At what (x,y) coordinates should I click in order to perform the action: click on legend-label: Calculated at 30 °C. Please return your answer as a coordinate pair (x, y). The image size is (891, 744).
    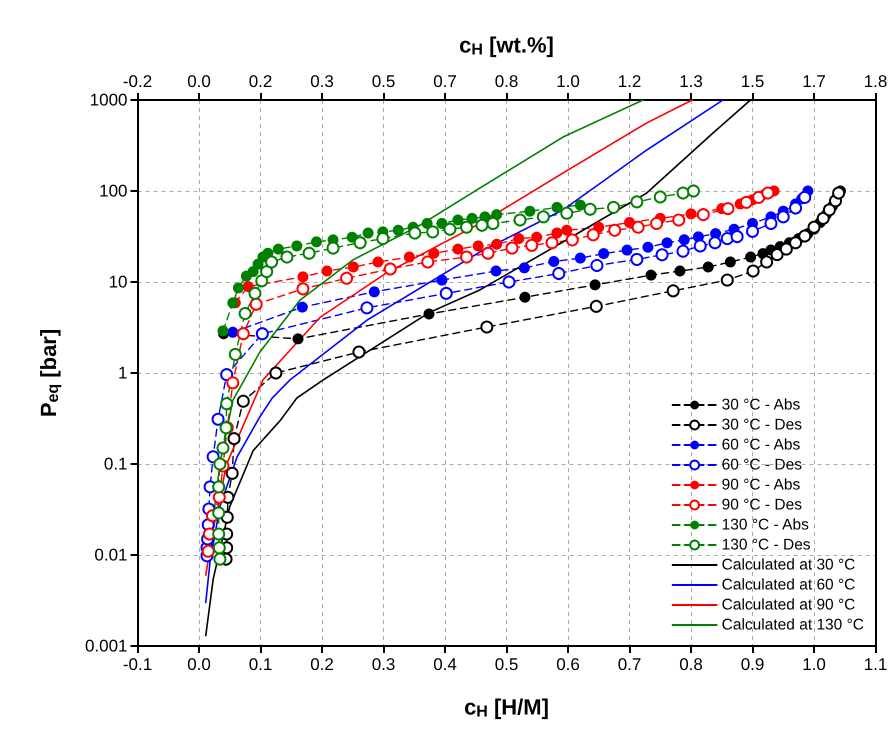
    Looking at the image, I should click on (789, 565).